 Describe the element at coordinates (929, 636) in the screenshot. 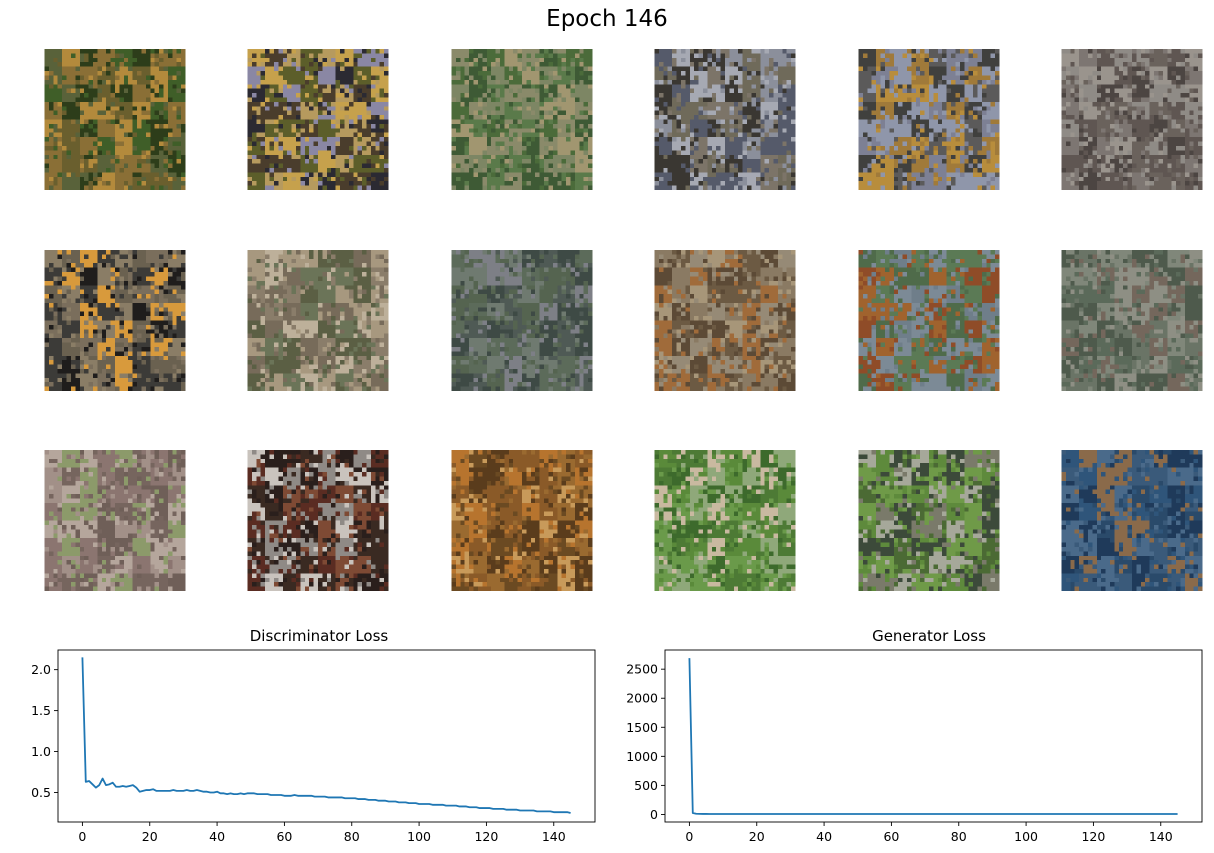

I see `generator-loss-title: Generator Loss` at that location.